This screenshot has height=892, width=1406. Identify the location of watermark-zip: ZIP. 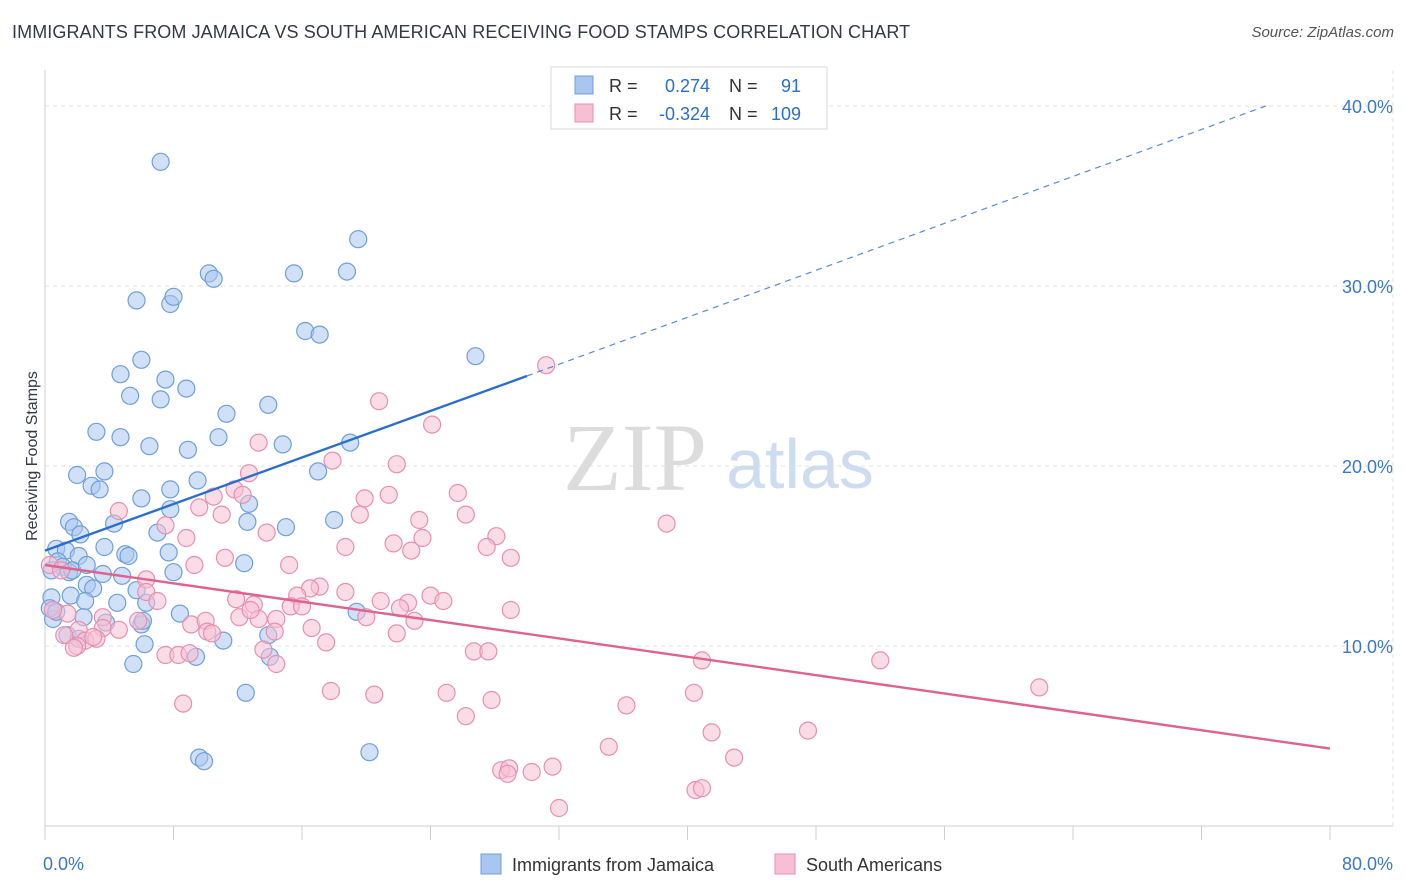
(635, 457).